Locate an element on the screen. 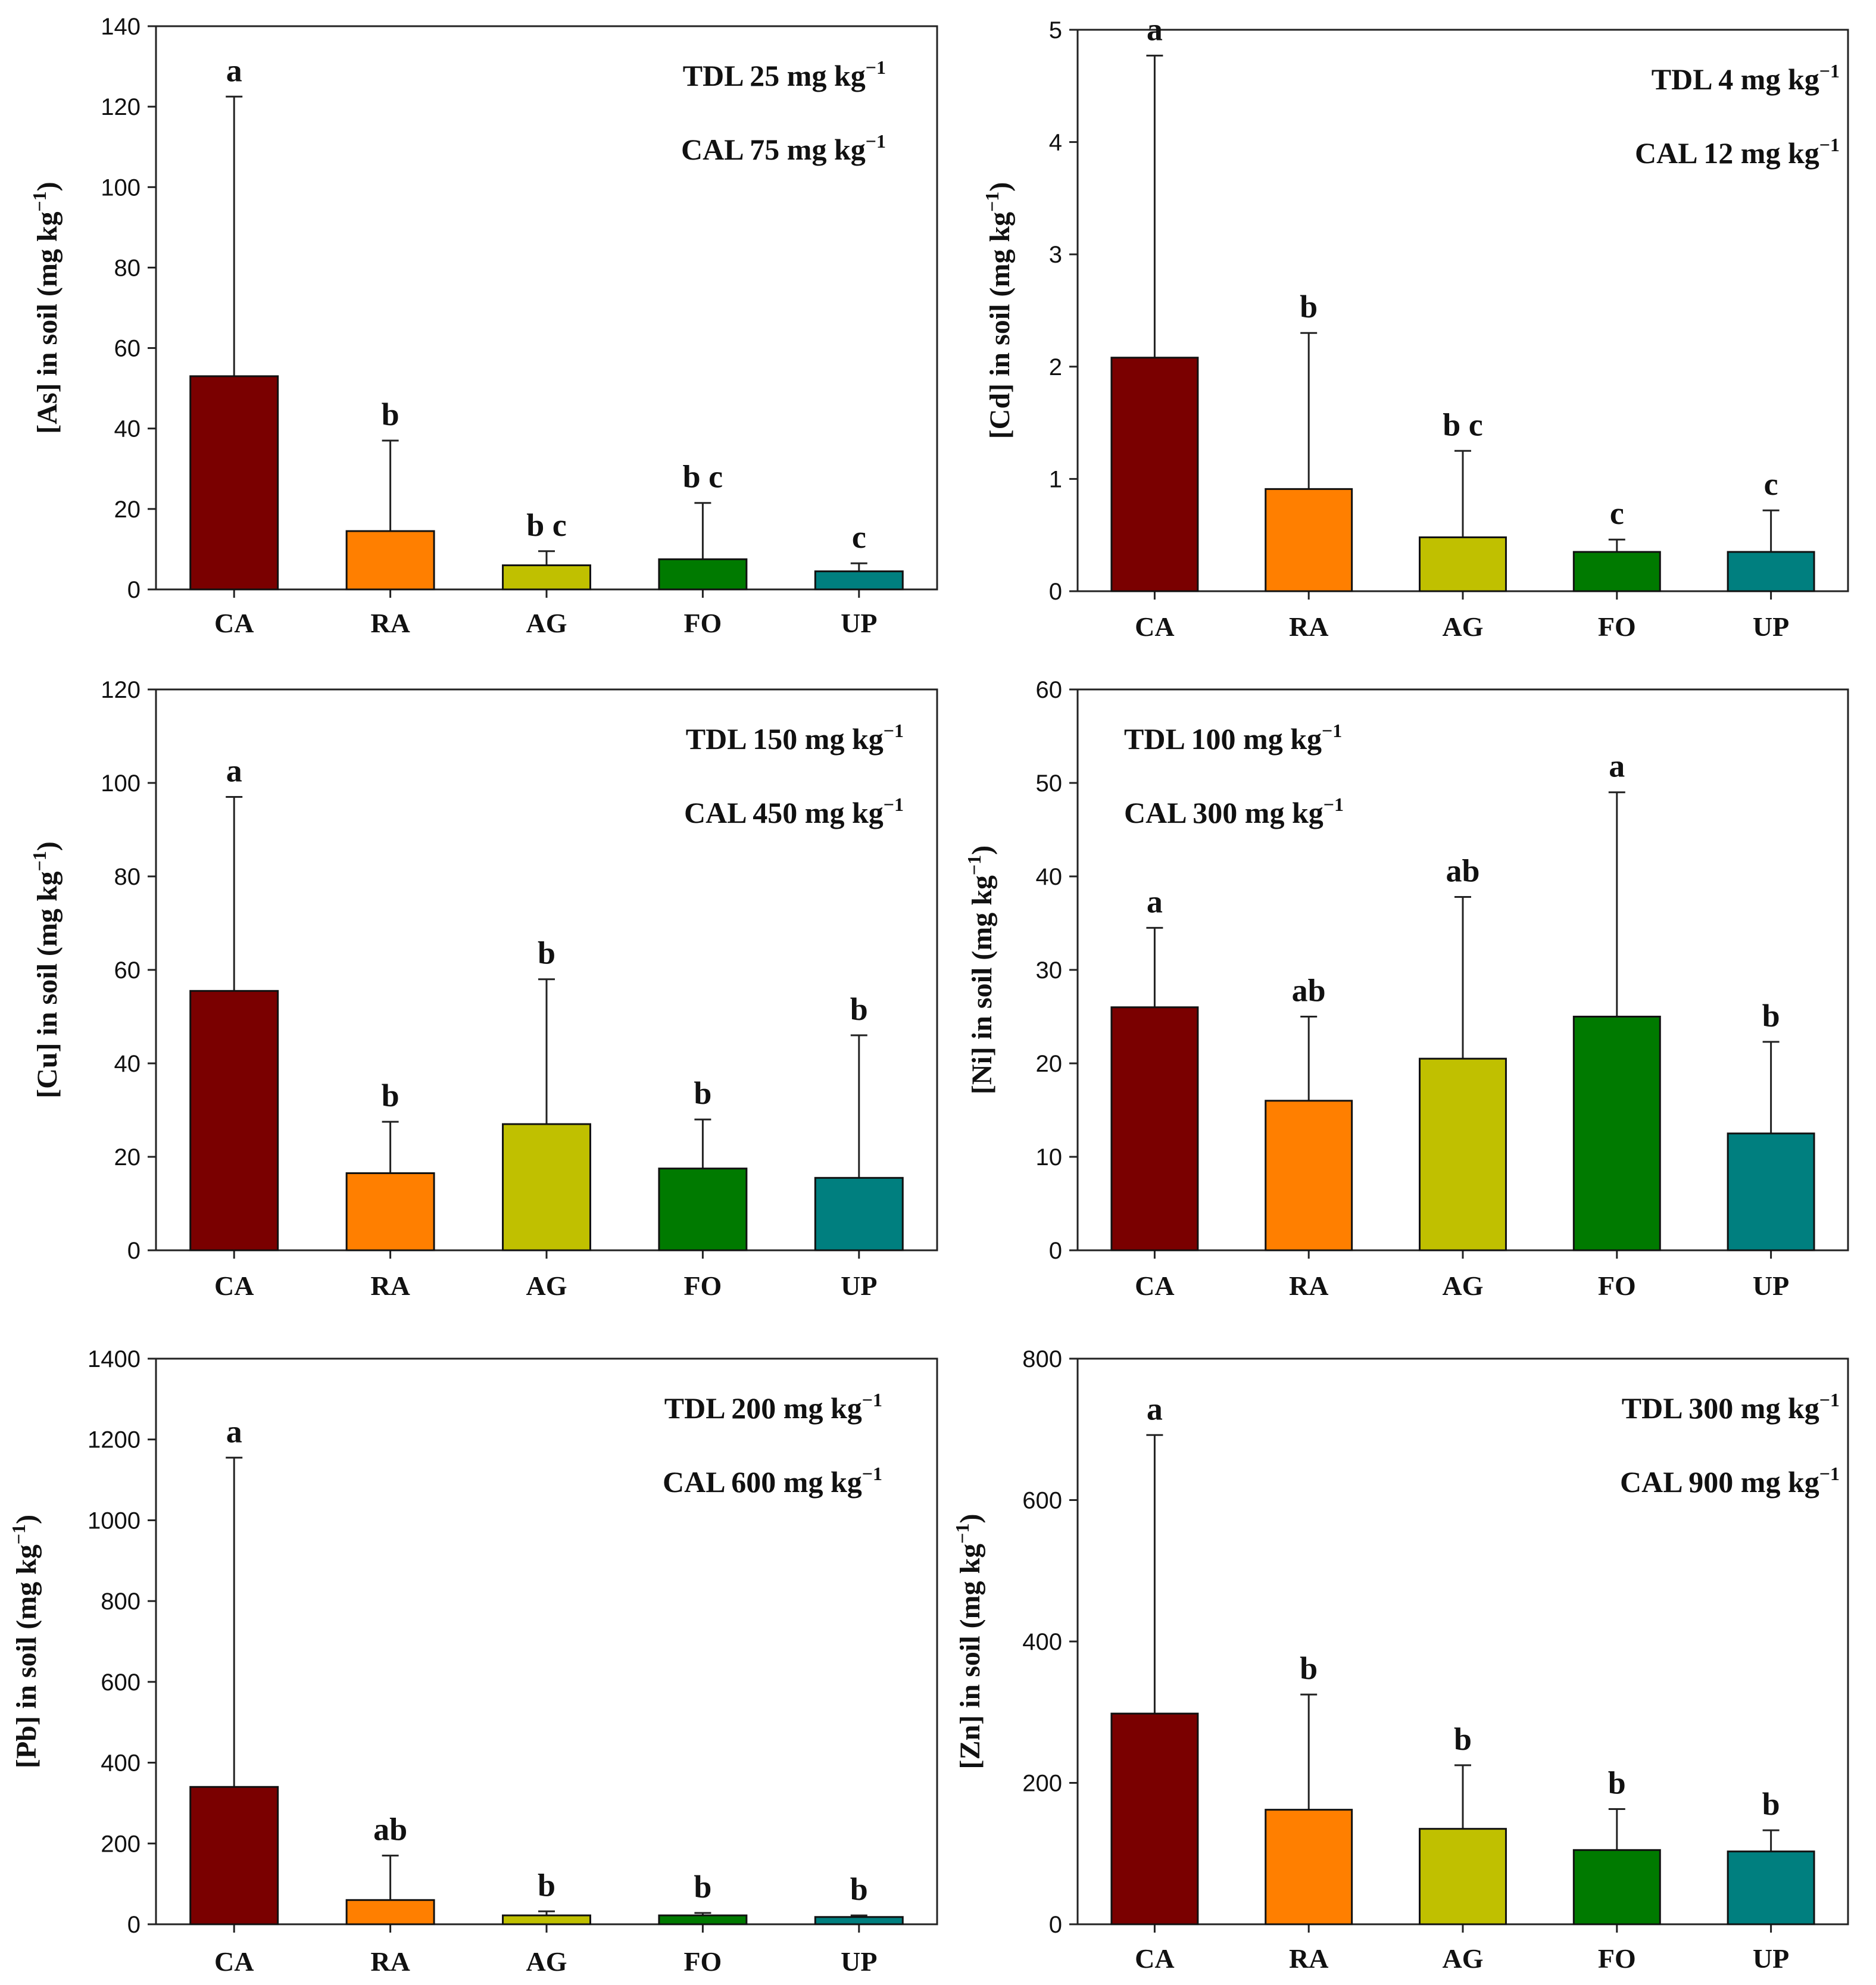  annotation-text: CAL 900 mg kg is located at coordinates (1719, 1482).